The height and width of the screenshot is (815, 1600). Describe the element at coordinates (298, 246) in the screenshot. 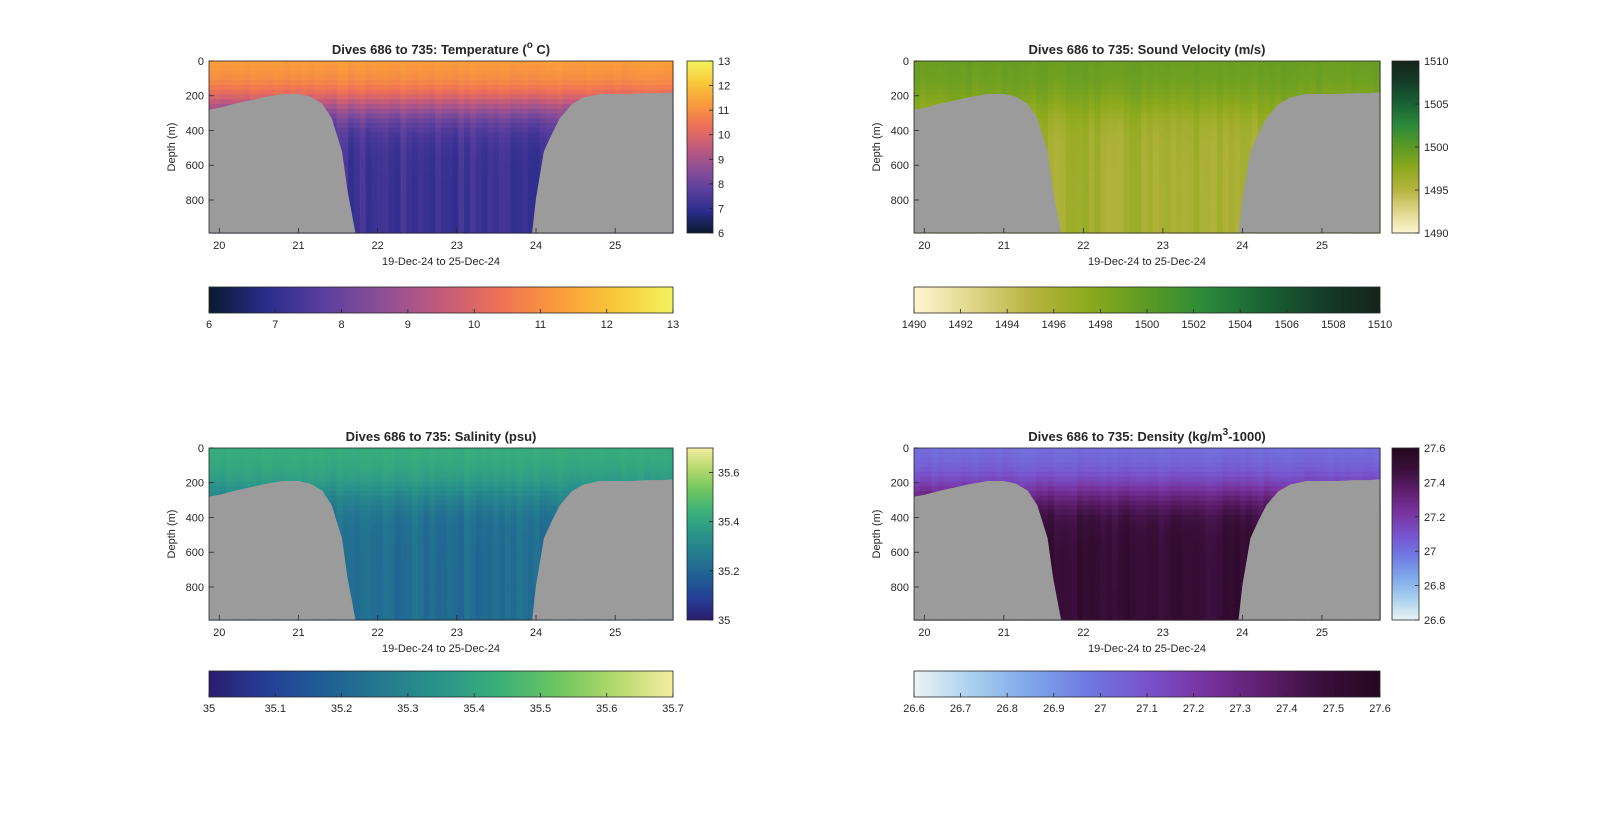

I see `x-tick-label: 21` at that location.